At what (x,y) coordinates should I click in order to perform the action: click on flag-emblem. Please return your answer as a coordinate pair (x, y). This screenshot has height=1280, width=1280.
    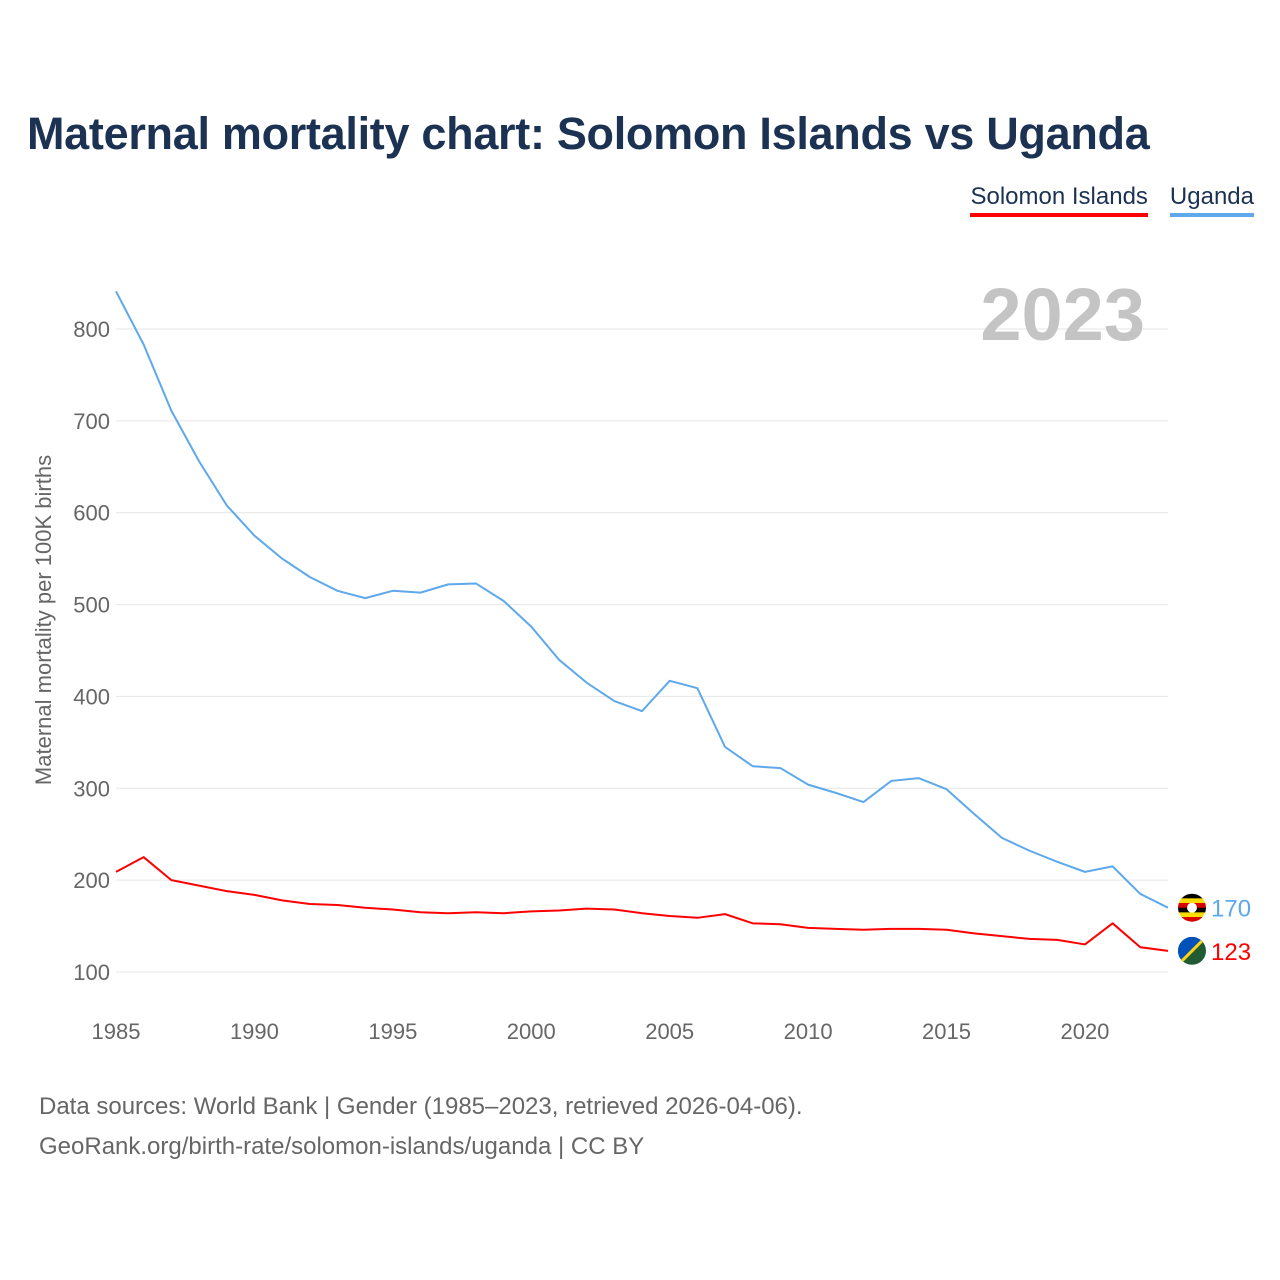
    Looking at the image, I should click on (1192, 907).